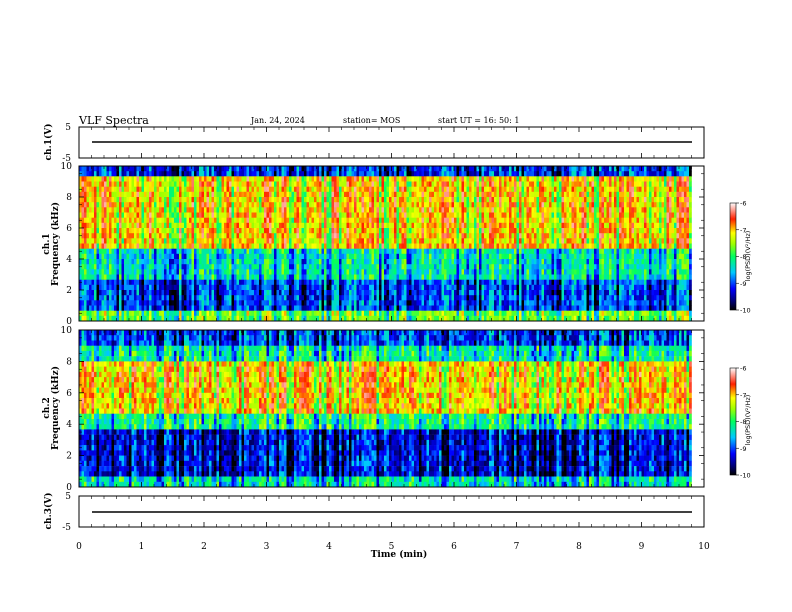  Describe the element at coordinates (113, 120) in the screenshot. I see `figure-title: VLF Spectra` at that location.